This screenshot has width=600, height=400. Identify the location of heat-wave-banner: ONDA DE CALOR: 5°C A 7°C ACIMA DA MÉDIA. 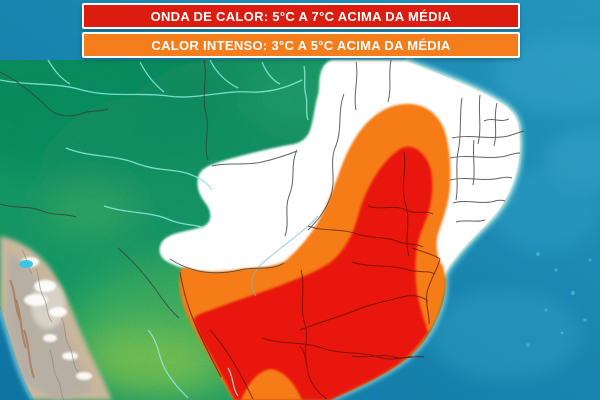
(301, 16).